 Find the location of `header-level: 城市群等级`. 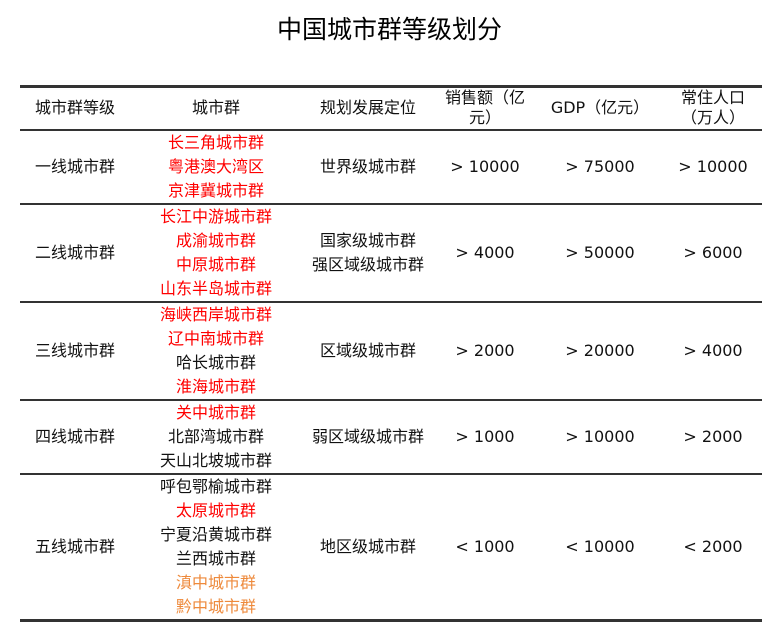

header-level: 城市群等级 is located at coordinates (74, 108).